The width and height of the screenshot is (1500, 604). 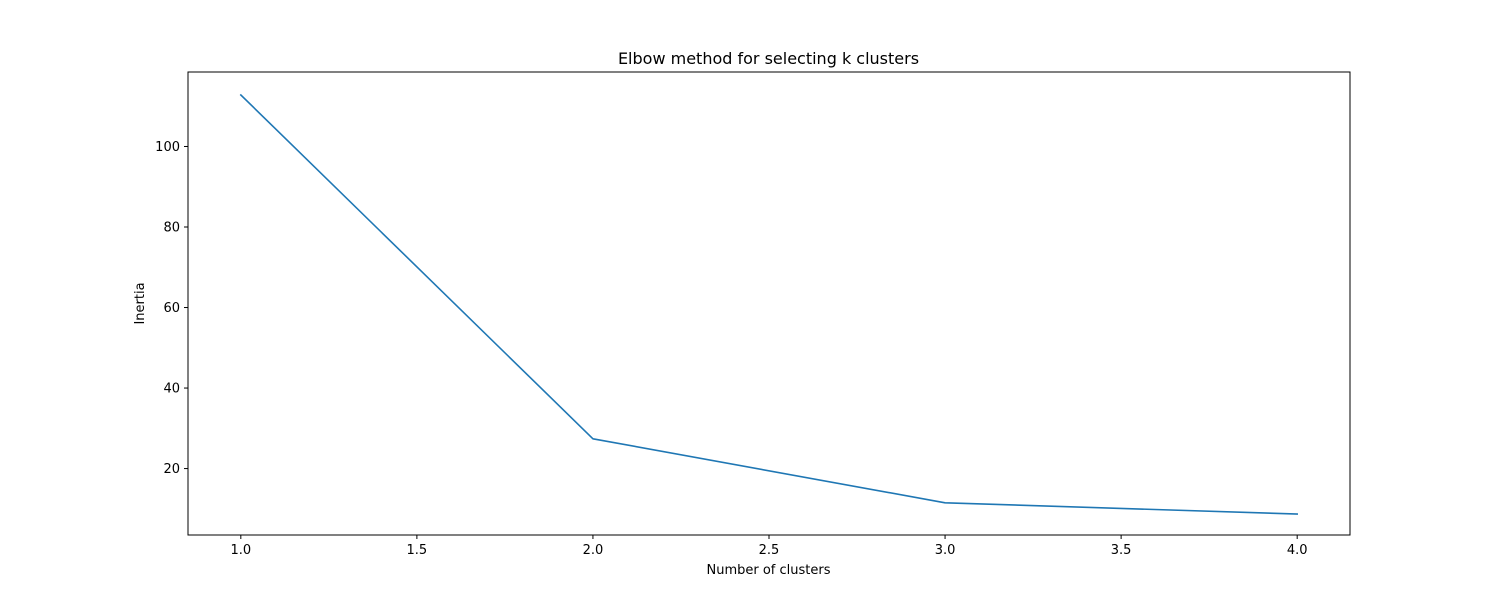 I want to click on y-tick-label: 20, so click(x=171, y=469).